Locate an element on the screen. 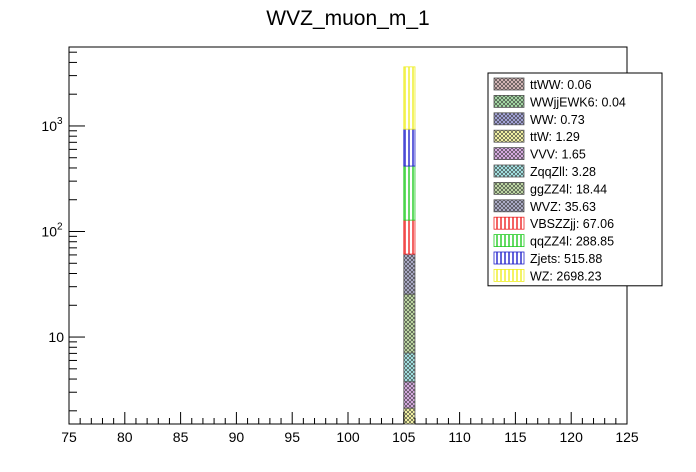 The image size is (696, 472). x-tick-label: 100 is located at coordinates (348, 437).